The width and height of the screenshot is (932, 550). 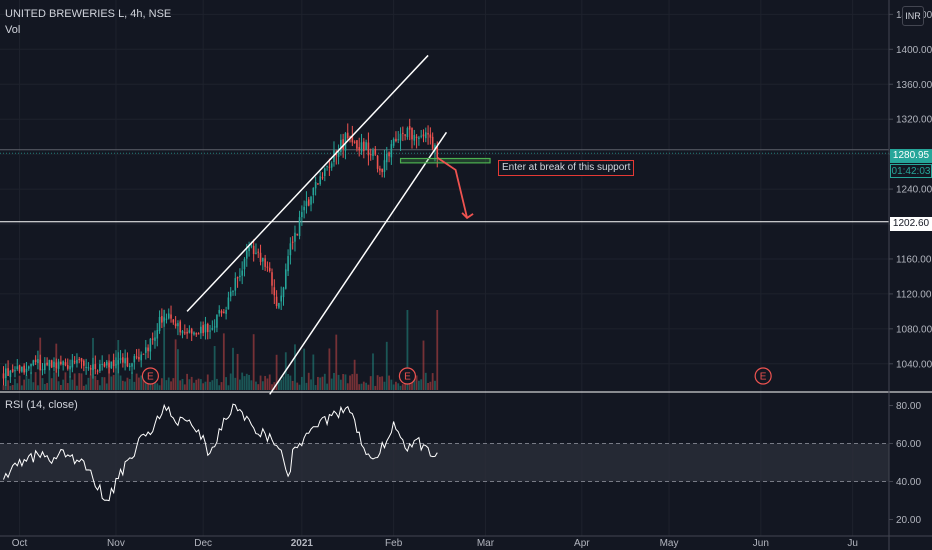 I want to click on volume-bars, so click(x=220, y=350).